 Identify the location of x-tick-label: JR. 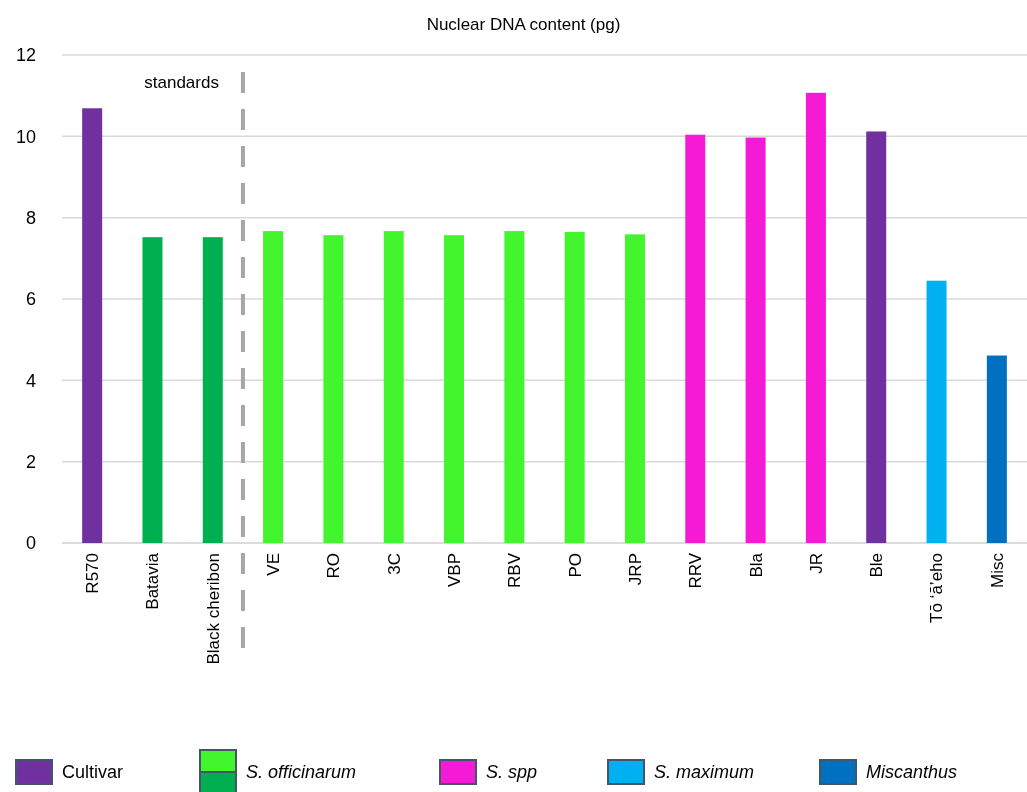
(816, 563).